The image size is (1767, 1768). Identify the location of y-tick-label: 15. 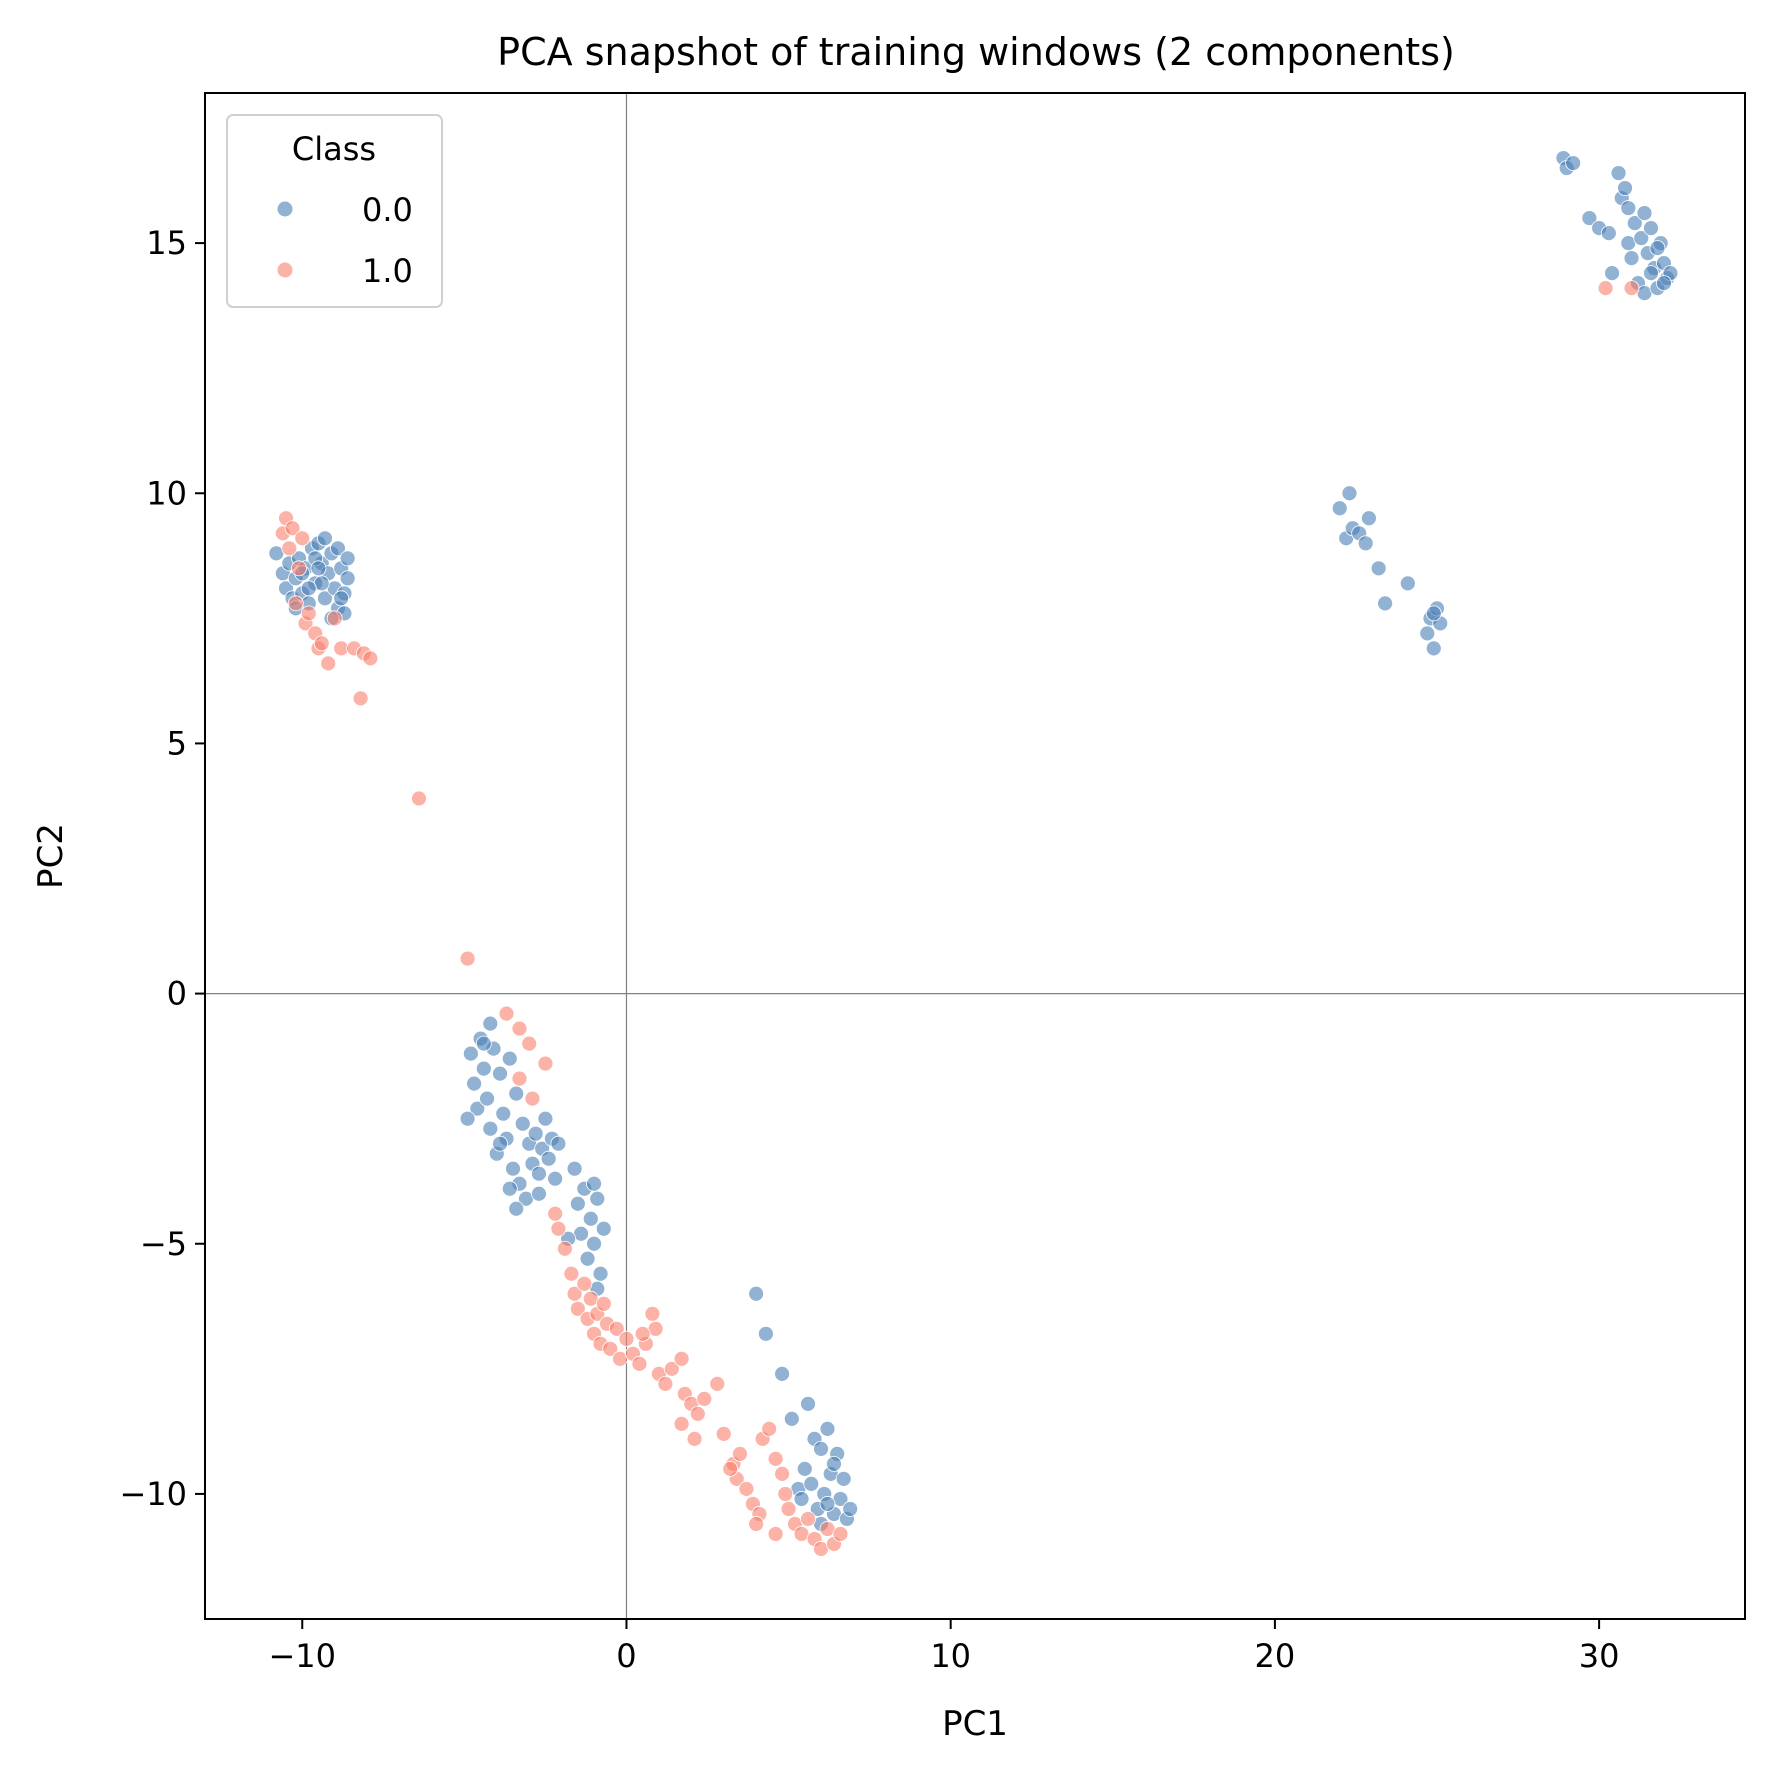
(166, 243).